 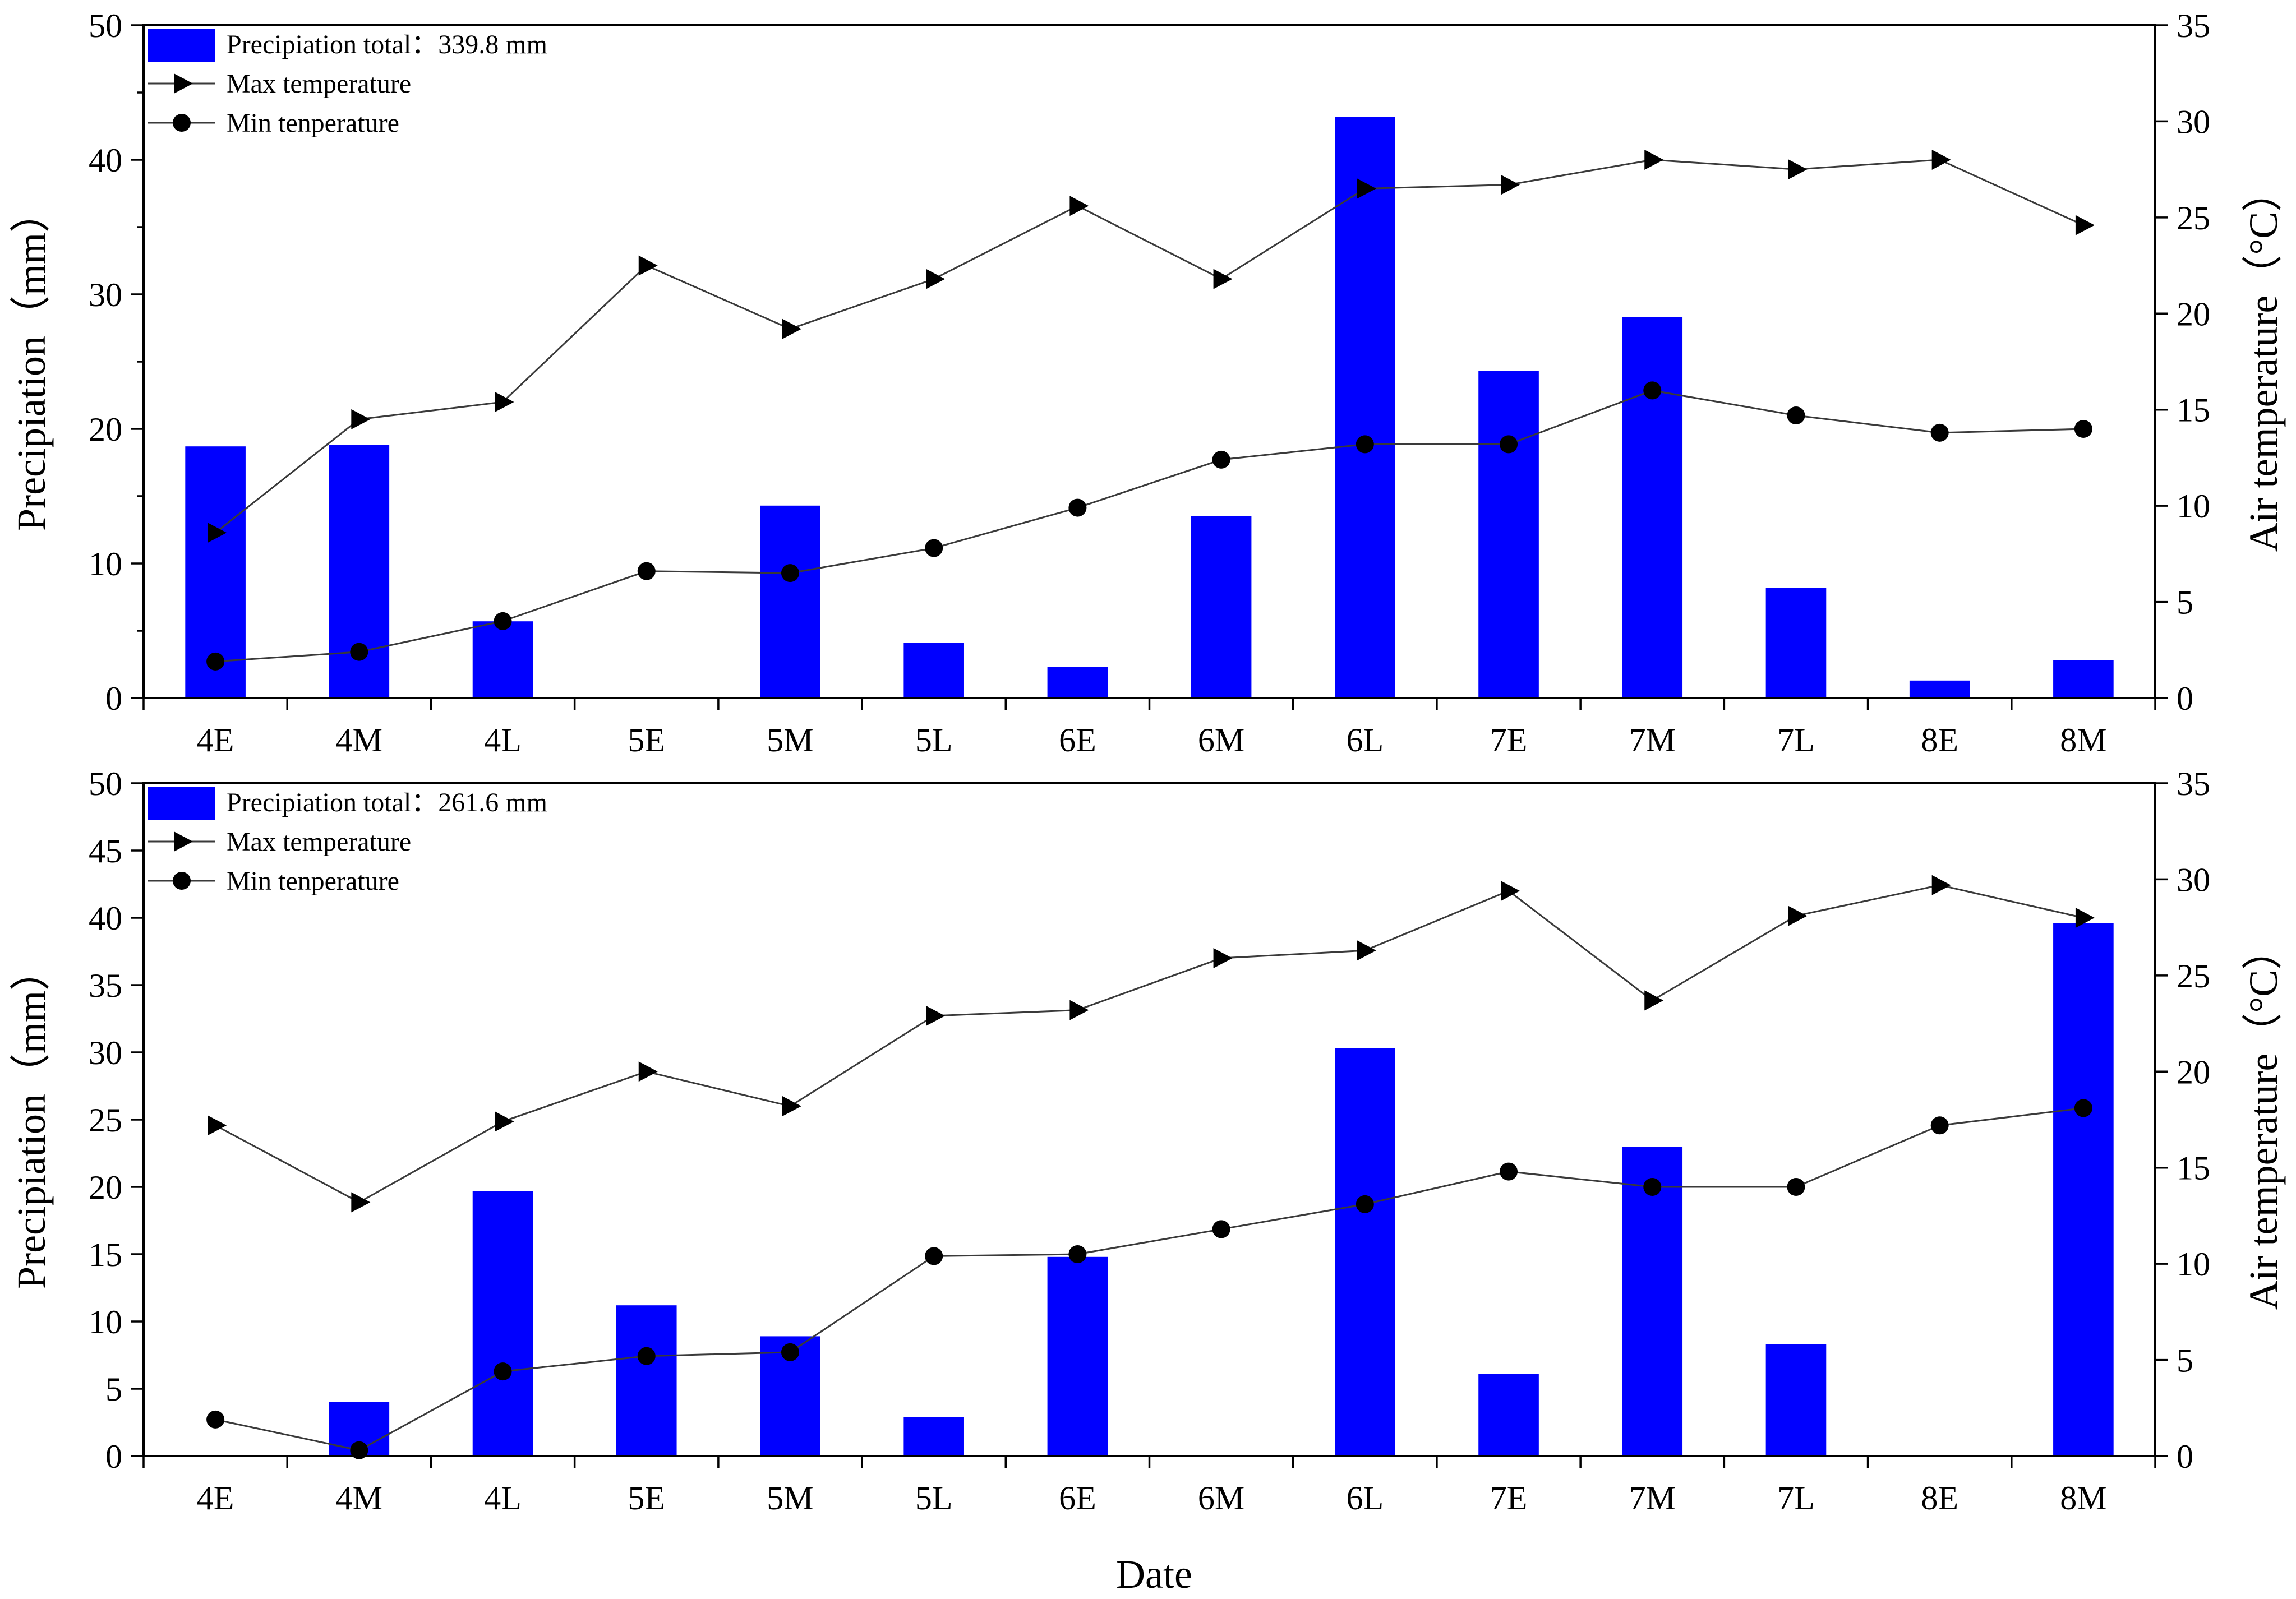 I want to click on left-y-tick-label: 50, so click(x=105, y=25).